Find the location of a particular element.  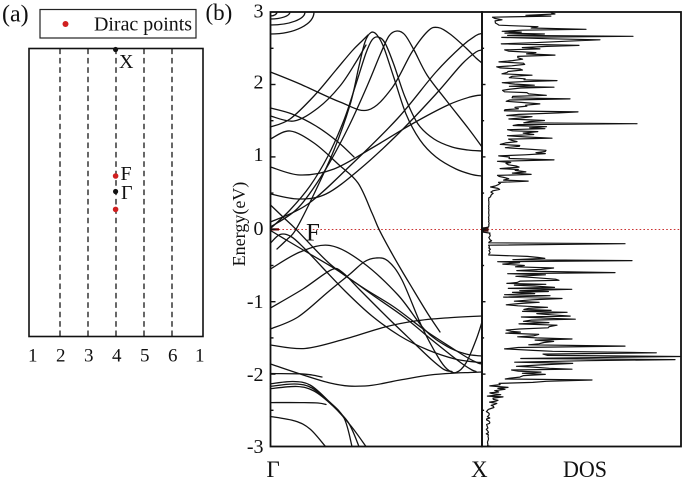

svg-text: Energy(eV) is located at coordinates (239, 224).